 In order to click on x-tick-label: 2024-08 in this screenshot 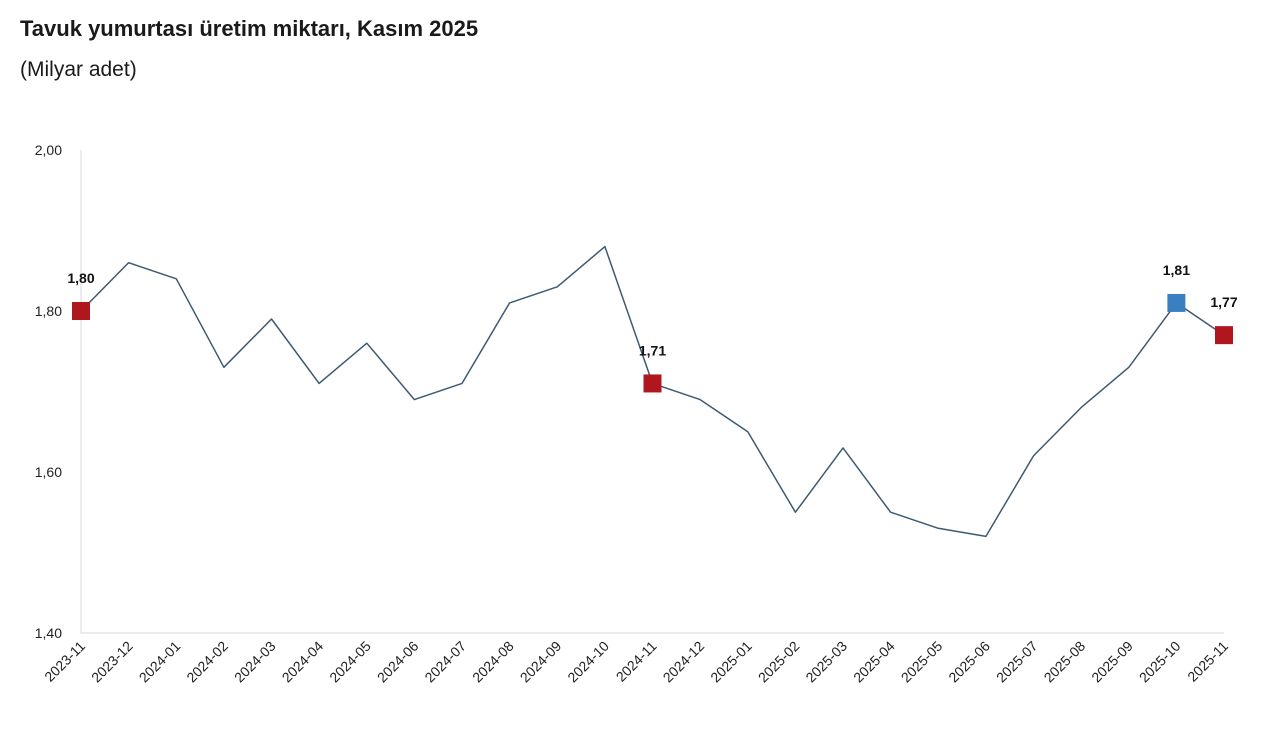, I will do `click(493, 662)`.